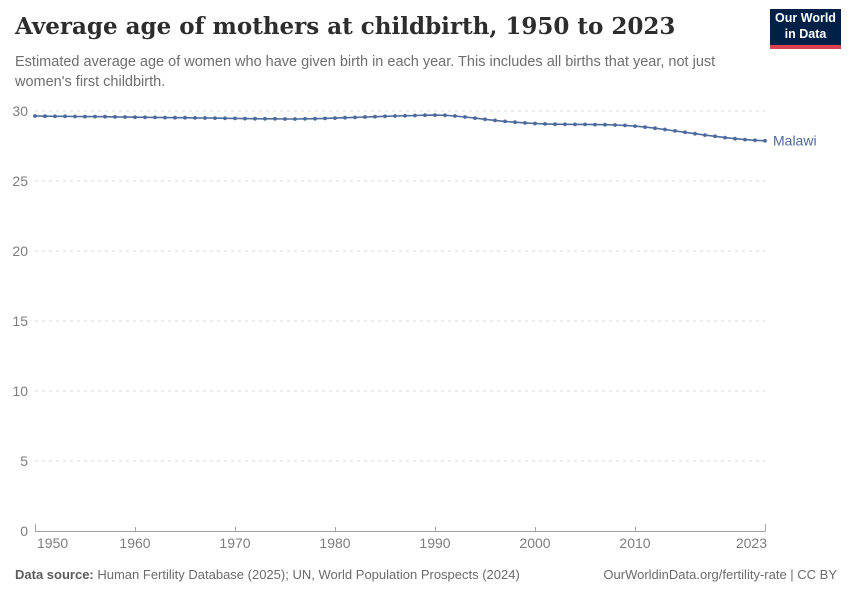 The width and height of the screenshot is (850, 600). What do you see at coordinates (435, 115) in the screenshot?
I see `data-point-1990` at bounding box center [435, 115].